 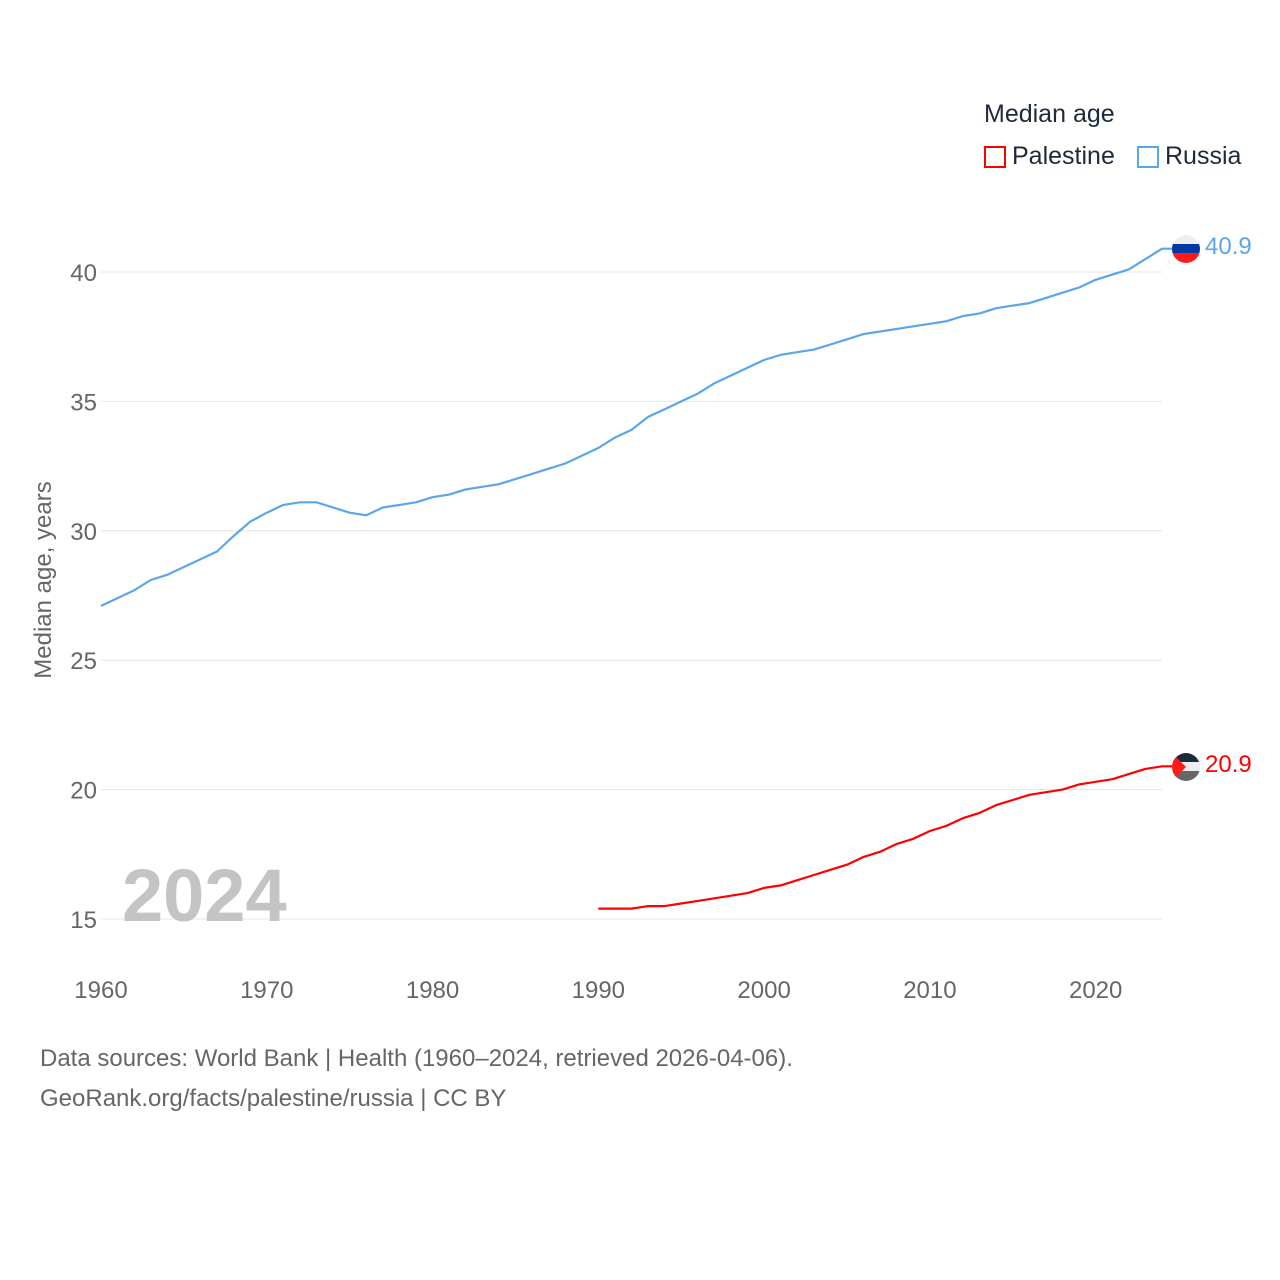 I want to click on y-tick-label: 20, so click(x=83, y=791).